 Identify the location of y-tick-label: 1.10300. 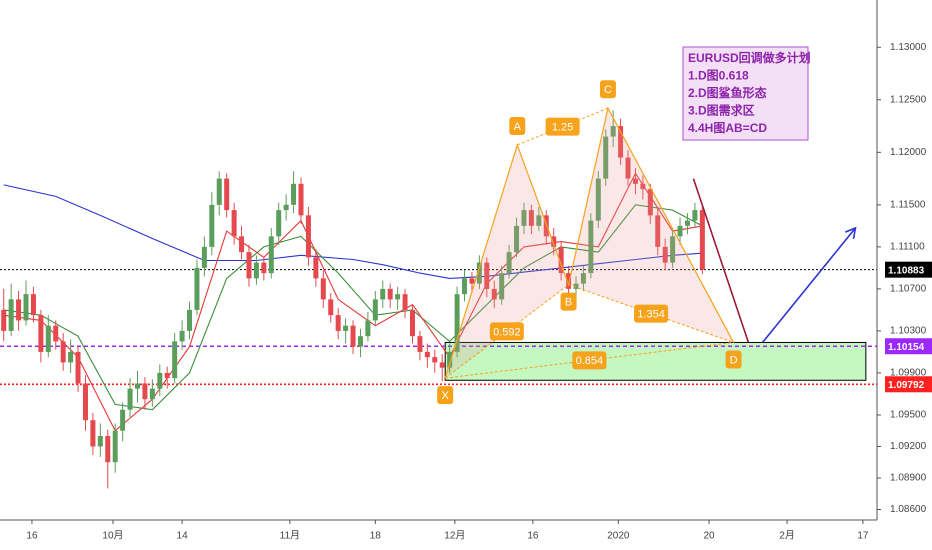
(908, 331).